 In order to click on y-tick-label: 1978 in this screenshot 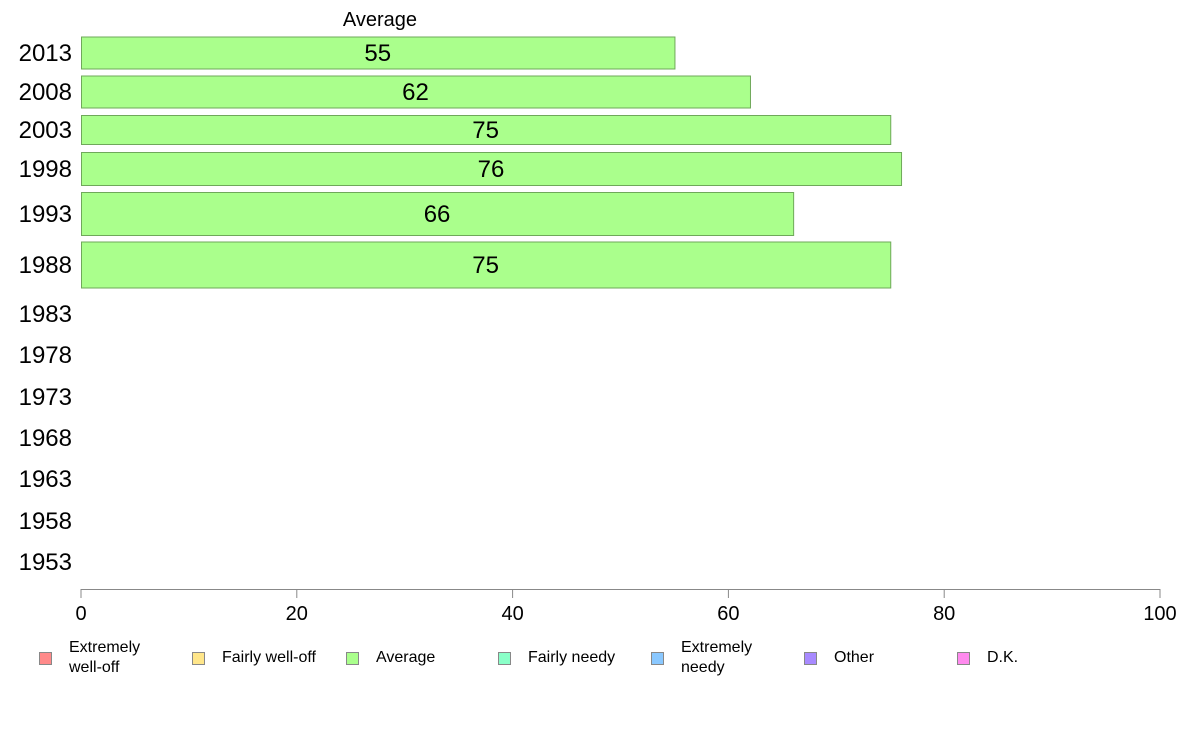, I will do `click(45, 355)`.